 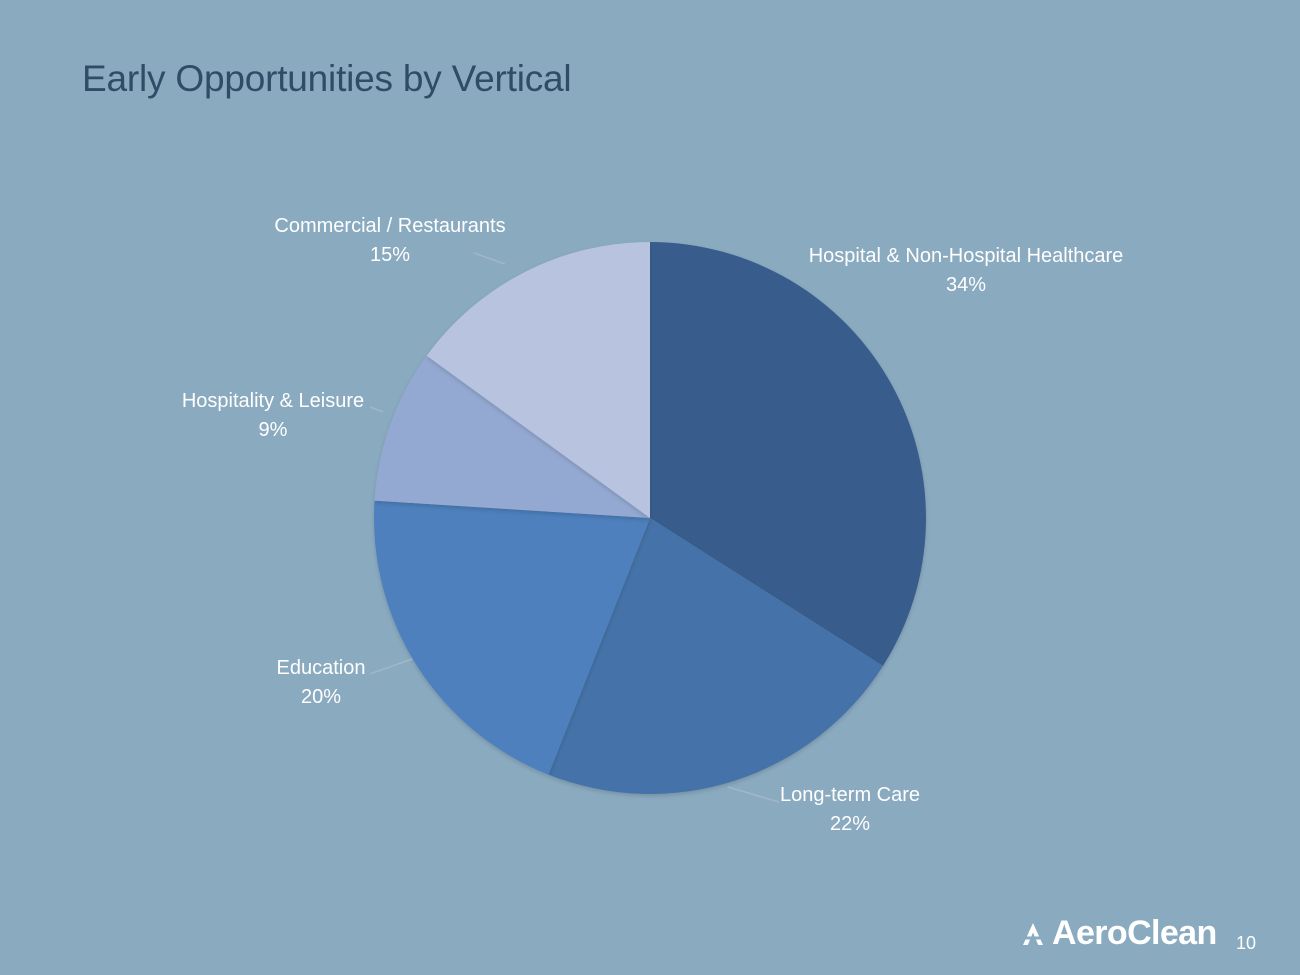 I want to click on slide-title: Early Opportunities by Vertical, so click(x=327, y=78).